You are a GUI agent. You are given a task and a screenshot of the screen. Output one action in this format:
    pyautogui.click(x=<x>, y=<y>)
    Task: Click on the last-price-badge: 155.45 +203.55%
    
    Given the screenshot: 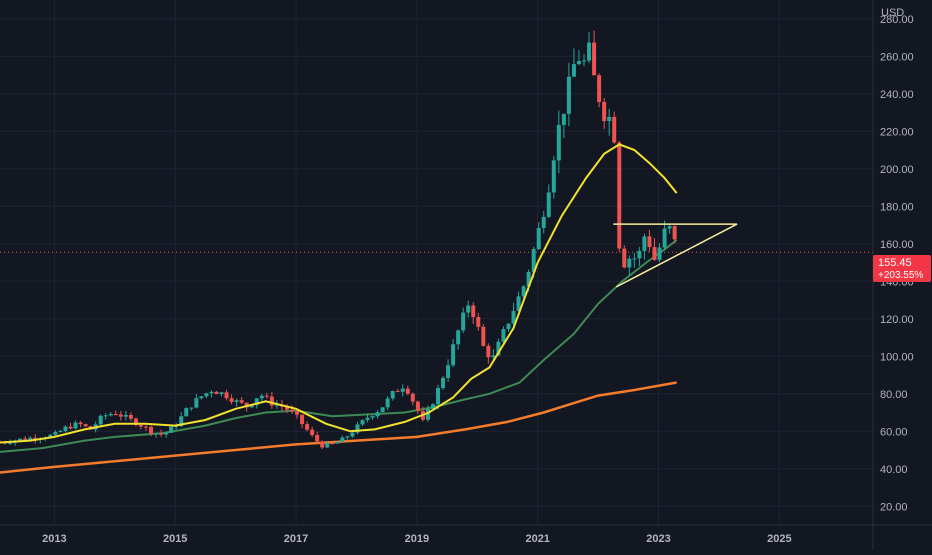 What is the action you would take?
    pyautogui.click(x=902, y=268)
    